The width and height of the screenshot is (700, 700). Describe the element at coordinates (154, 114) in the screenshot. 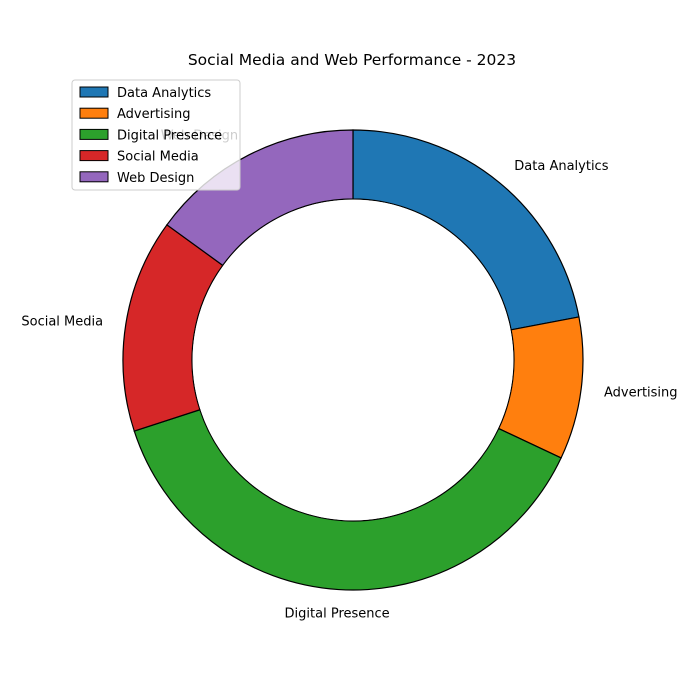

I see `legend-label-advertising: Advertising` at that location.